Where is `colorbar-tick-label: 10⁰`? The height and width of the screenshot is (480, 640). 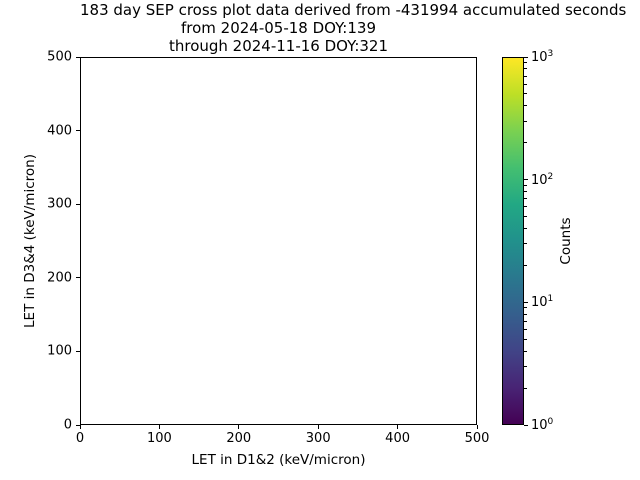
colorbar-tick-label: 10⁰ is located at coordinates (542, 425).